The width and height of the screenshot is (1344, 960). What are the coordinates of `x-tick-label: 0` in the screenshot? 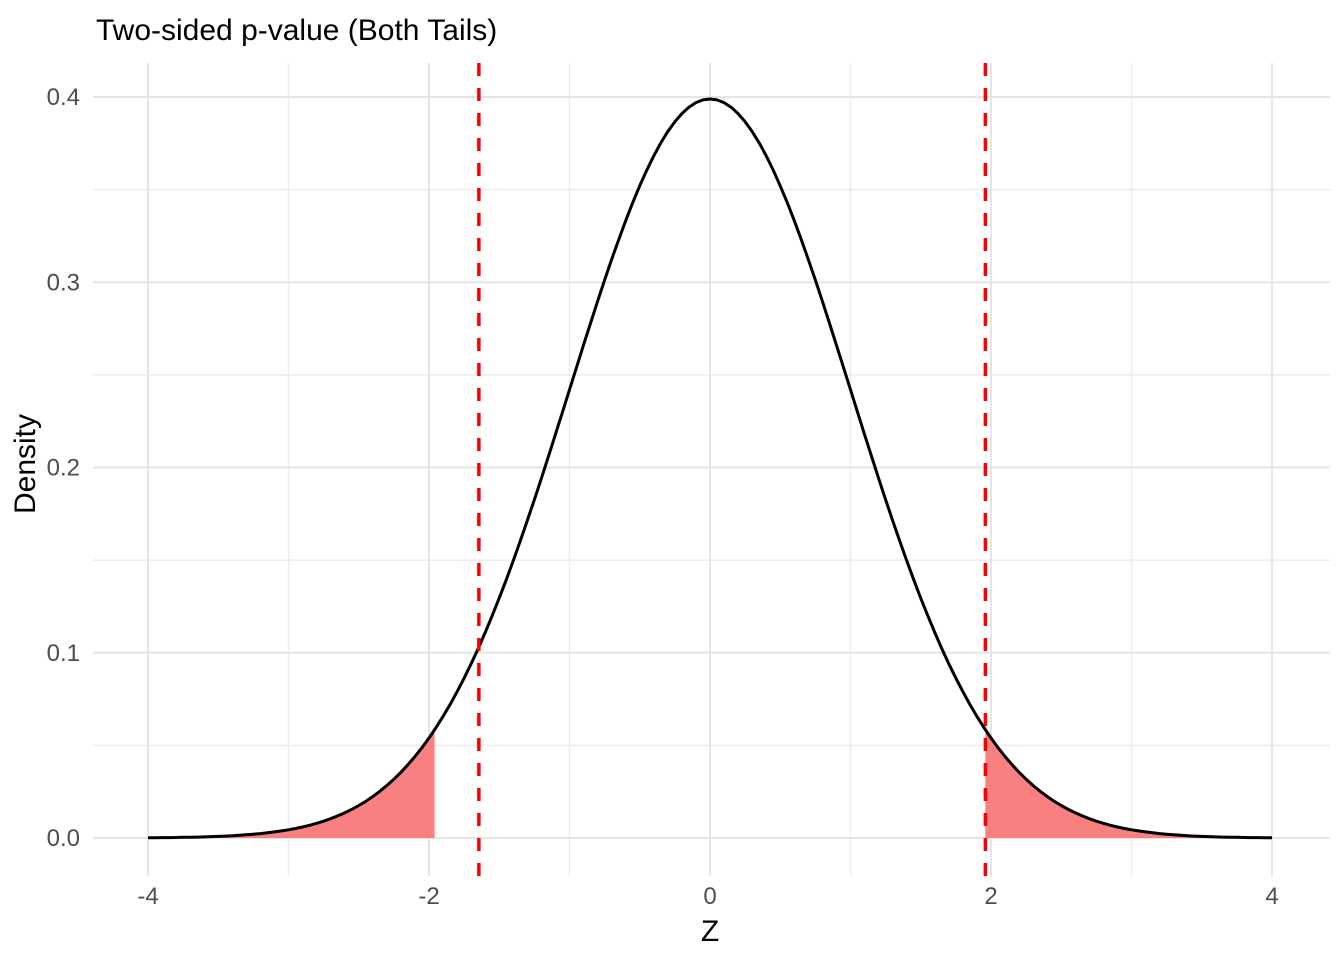 It's located at (709, 896).